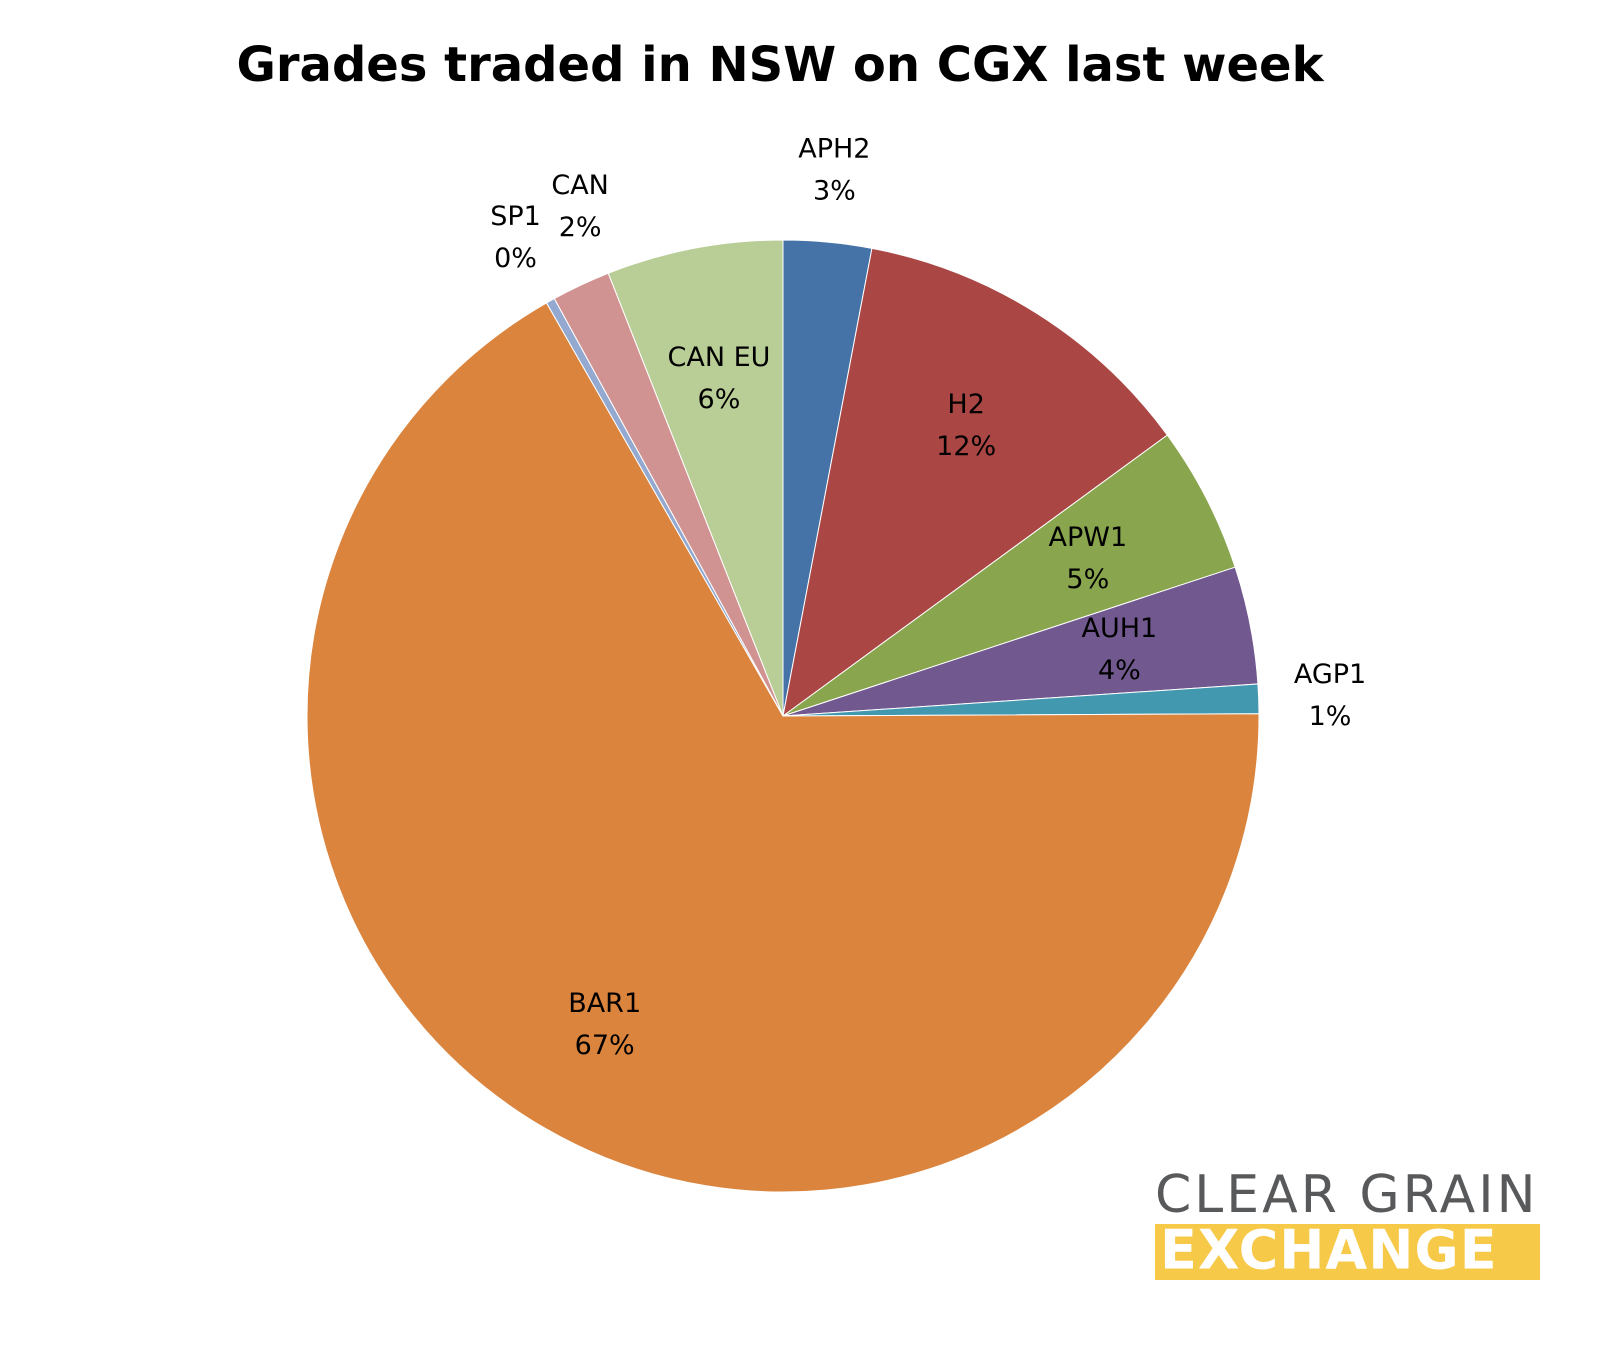  What do you see at coordinates (1088, 537) in the screenshot?
I see `slice-name: APW1` at bounding box center [1088, 537].